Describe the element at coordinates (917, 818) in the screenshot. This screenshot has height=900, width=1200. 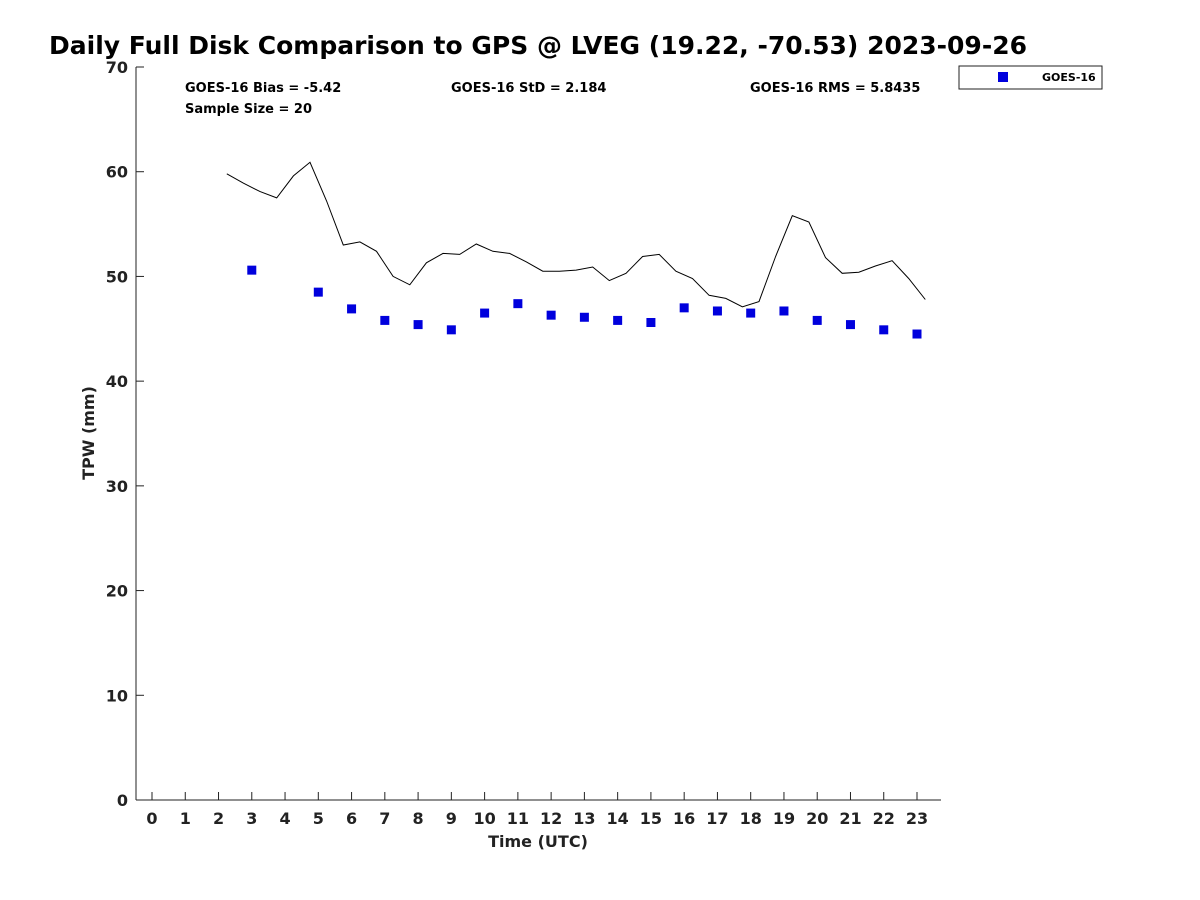
I see `x-tick-label: 23` at that location.